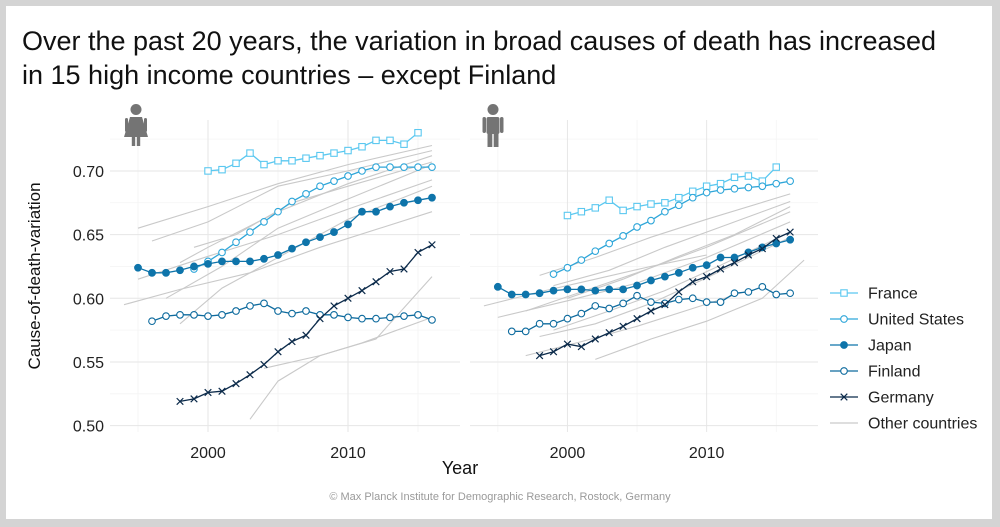 This screenshot has width=1000, height=527. I want to click on y-axis-title: Cause-of-death-variation, so click(34, 275).